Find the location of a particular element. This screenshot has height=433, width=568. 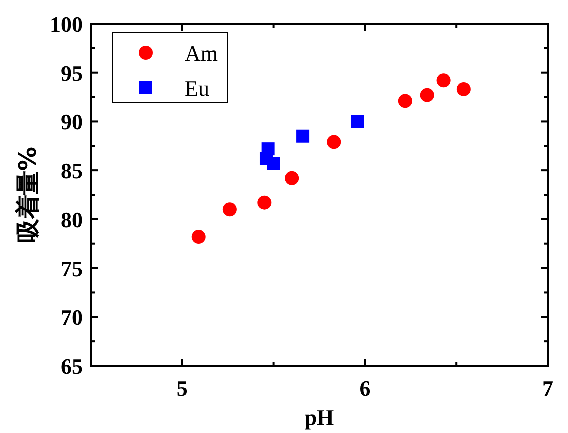

y-axis-title: 吸着量% is located at coordinates (28, 195).